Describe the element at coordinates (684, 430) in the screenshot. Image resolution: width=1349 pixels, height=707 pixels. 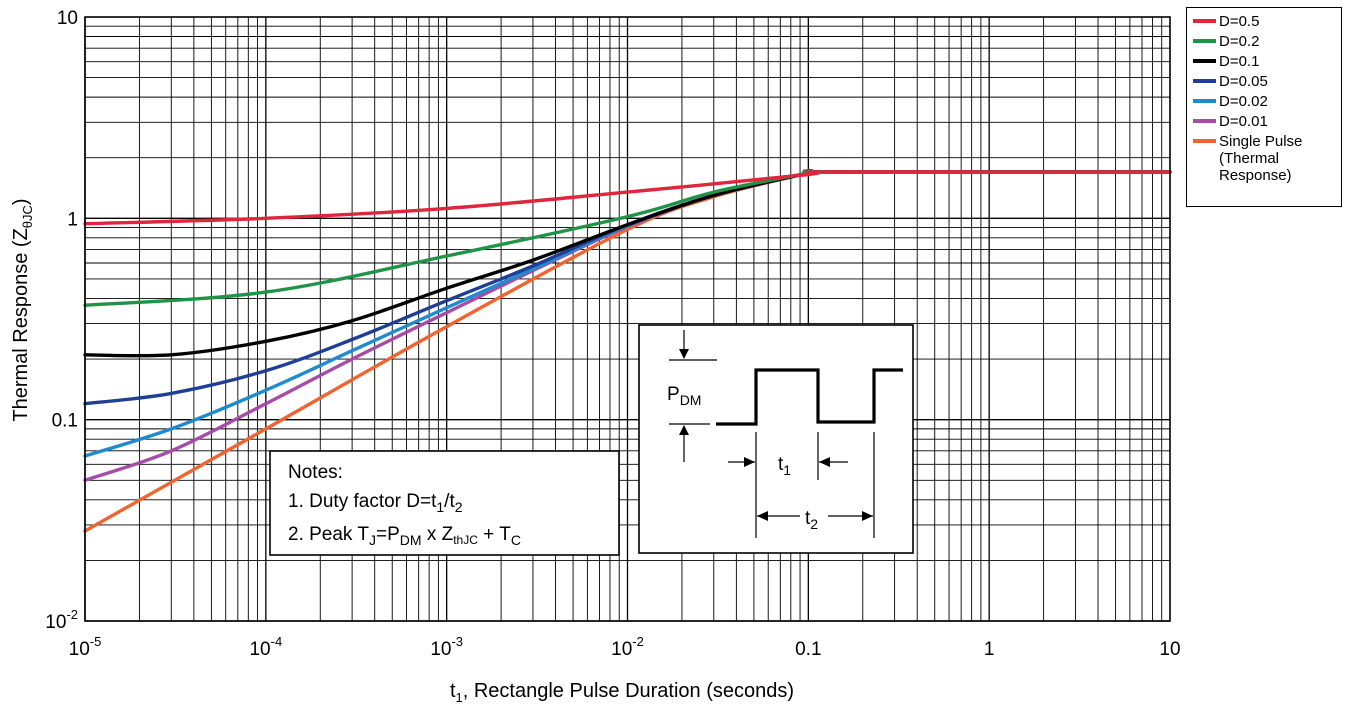
I see `arrow-up-icon` at that location.